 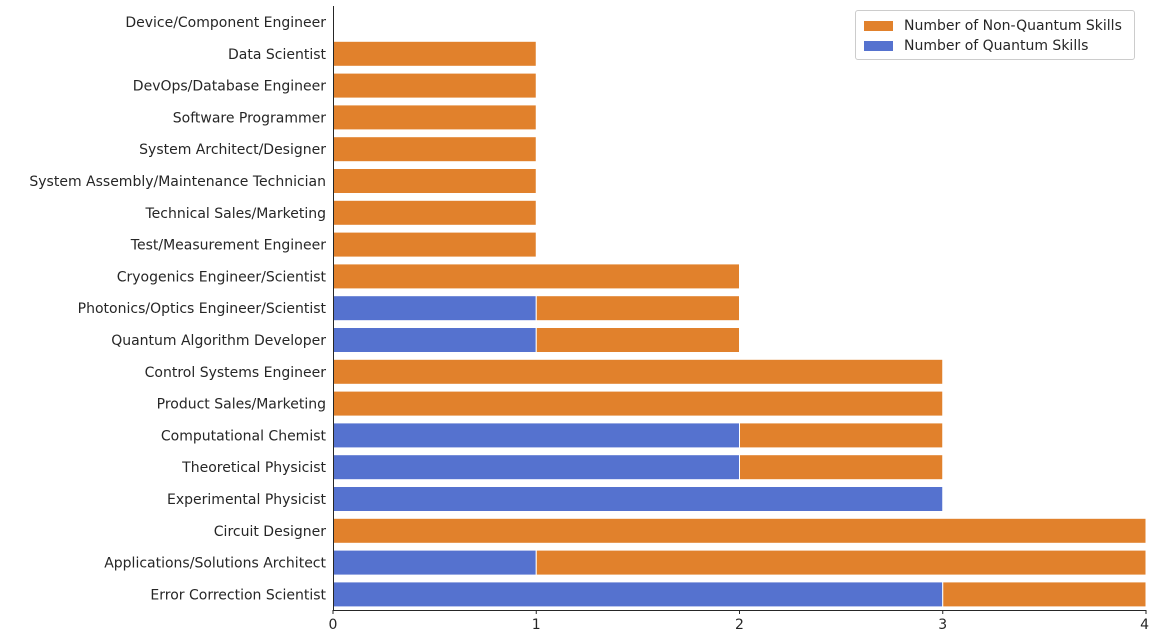 What do you see at coordinates (241, 405) in the screenshot?
I see `y-label-product-sales-marketing: Product Sales/Marketing` at bounding box center [241, 405].